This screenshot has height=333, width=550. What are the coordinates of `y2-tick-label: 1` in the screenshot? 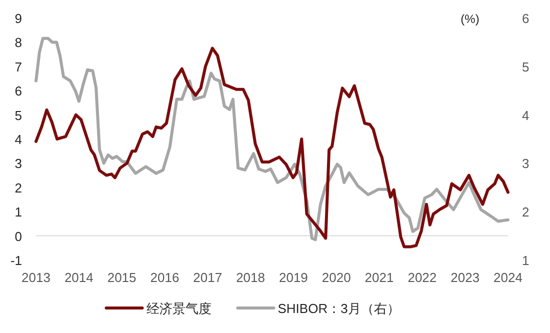 It's located at (526, 260).